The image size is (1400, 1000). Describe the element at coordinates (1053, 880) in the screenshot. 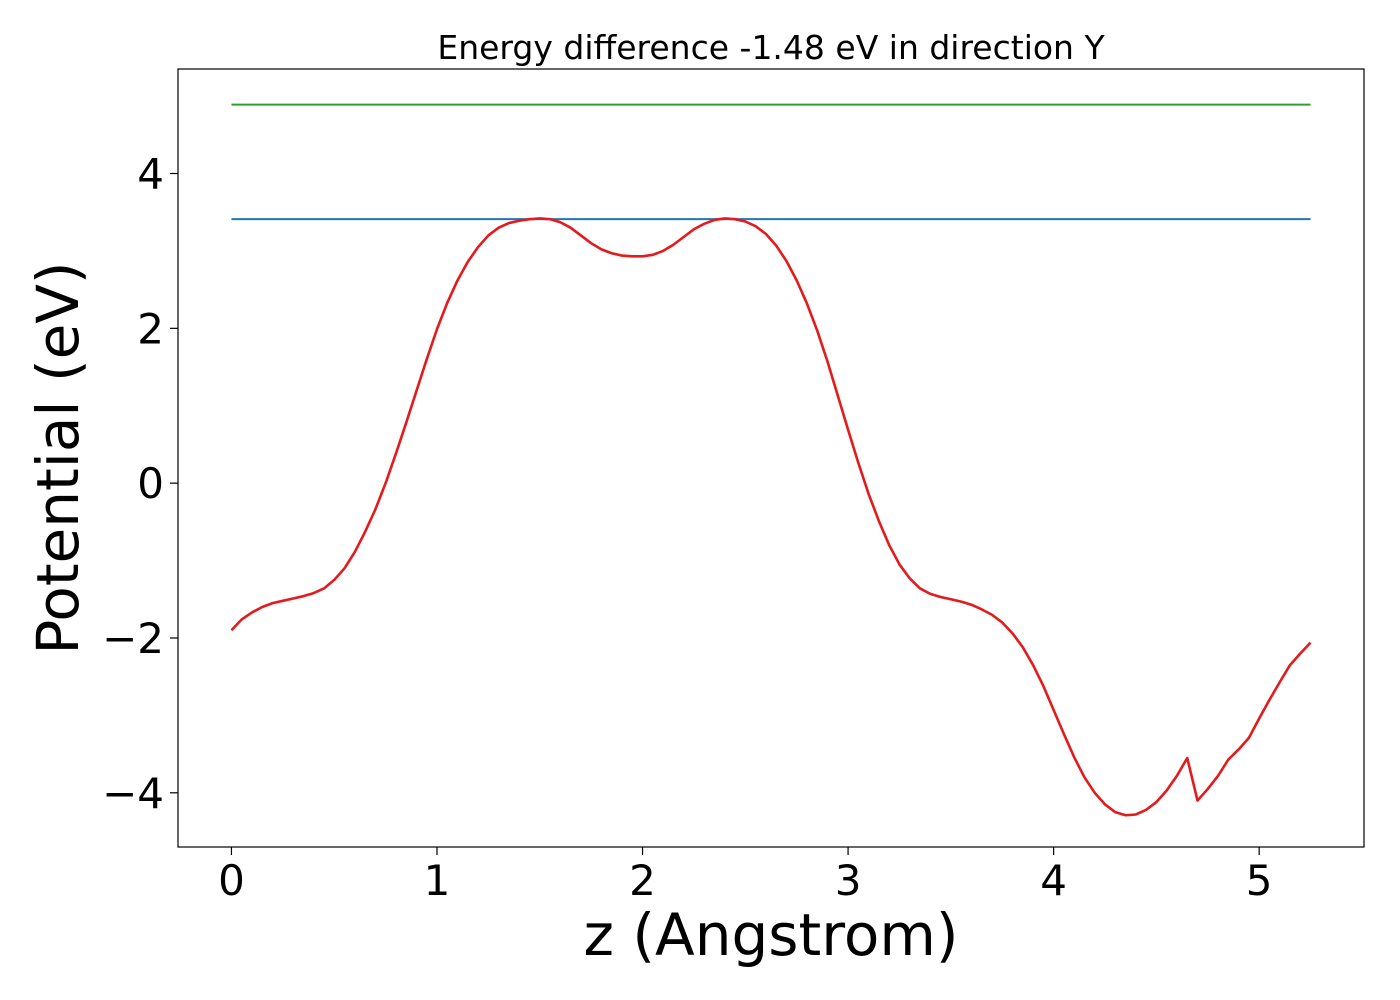

I see `x-tick-label: 4` at that location.